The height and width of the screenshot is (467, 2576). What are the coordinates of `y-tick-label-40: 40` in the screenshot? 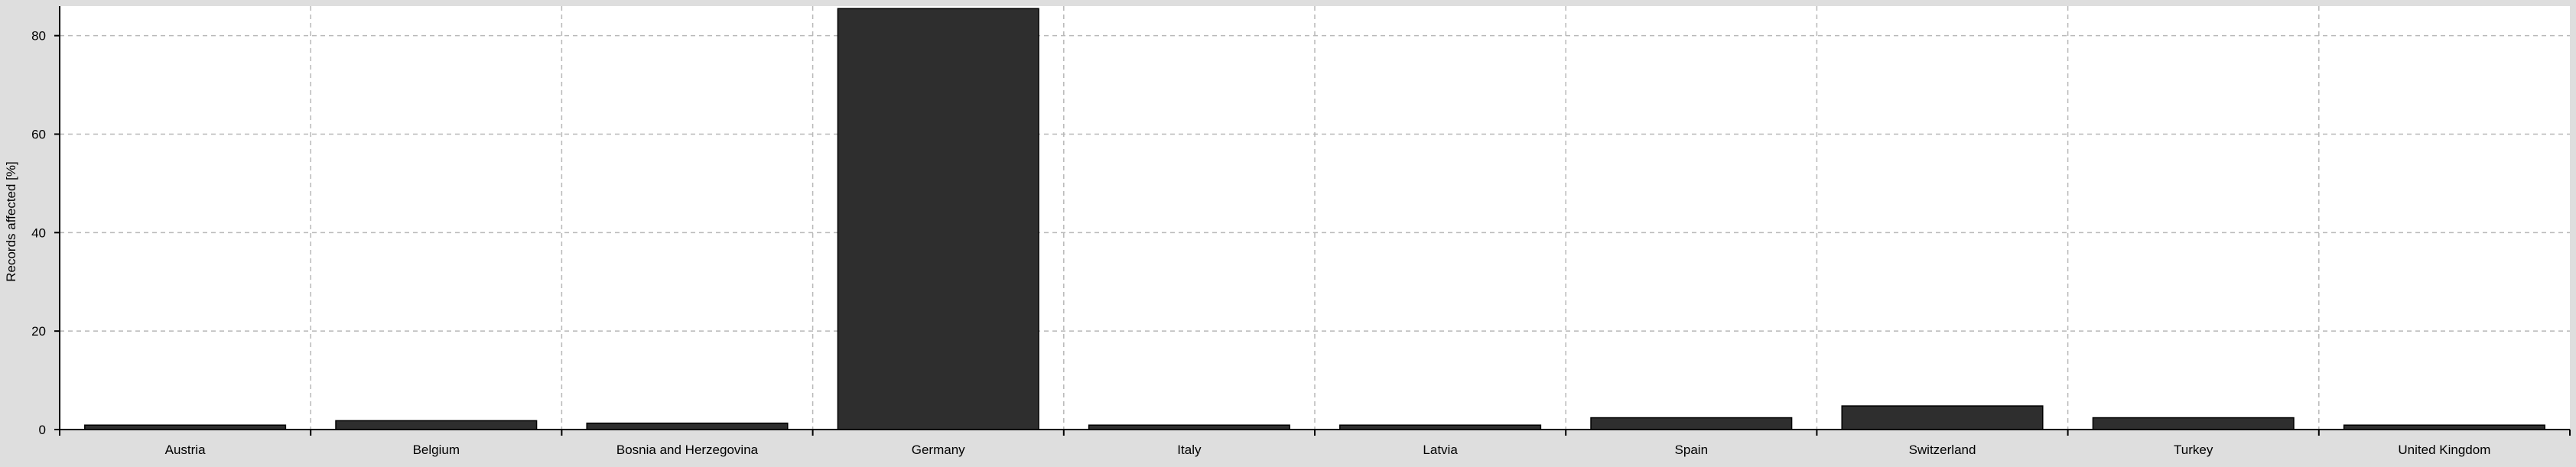 It's located at (38, 233).